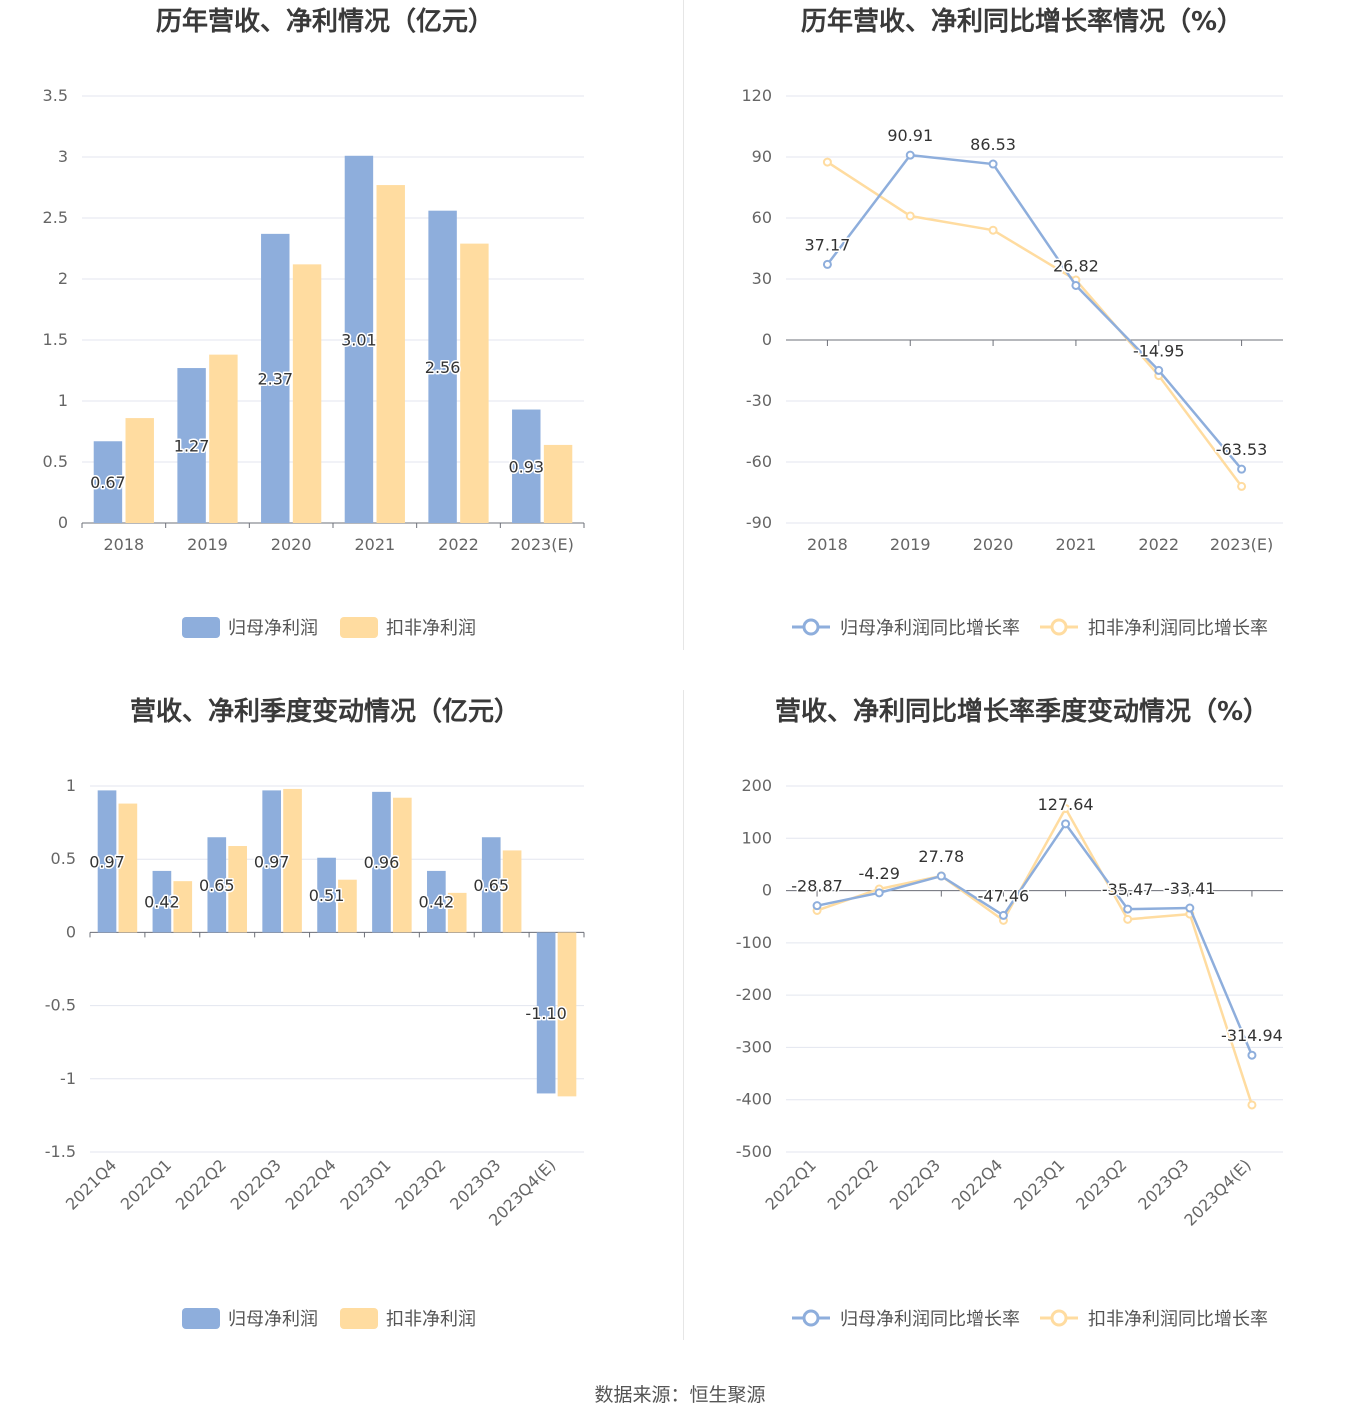 This screenshot has height=1425, width=1360. What do you see at coordinates (374, 544) in the screenshot?
I see `x-tick-label: 2021` at bounding box center [374, 544].